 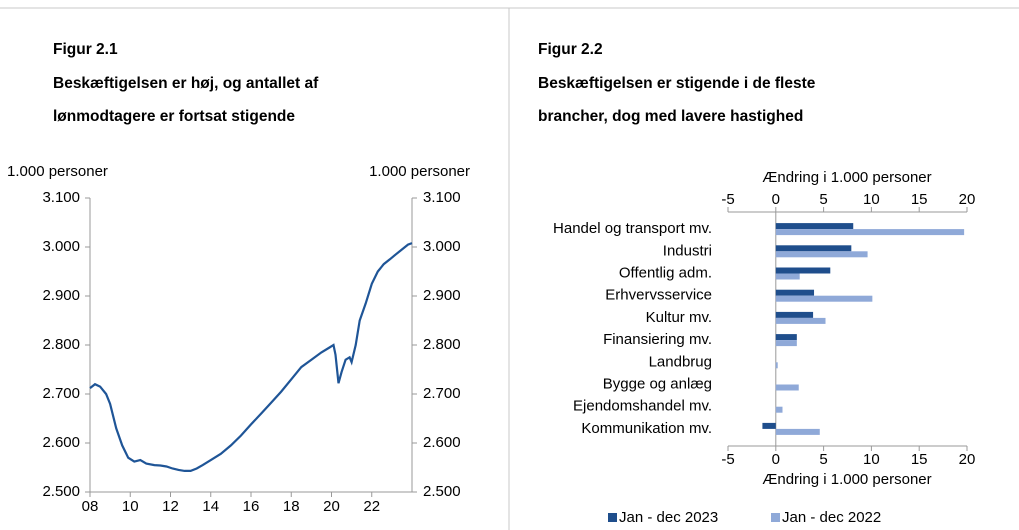 What do you see at coordinates (677, 83) in the screenshot?
I see `chart-title: Beskæftigelsen er stigende i de fleste` at bounding box center [677, 83].